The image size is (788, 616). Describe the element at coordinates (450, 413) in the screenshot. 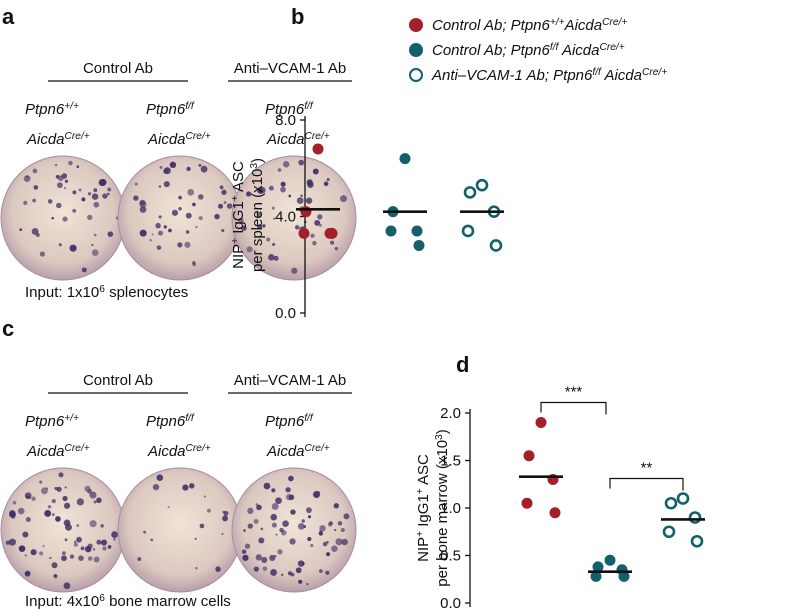

I see `y-tick-label: 2.0` at that location.